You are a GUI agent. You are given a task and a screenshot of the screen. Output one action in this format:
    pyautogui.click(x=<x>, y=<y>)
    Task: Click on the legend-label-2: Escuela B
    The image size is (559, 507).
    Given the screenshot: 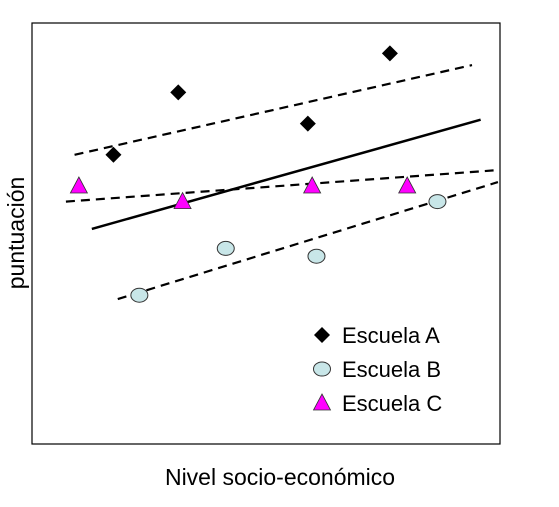 What is the action you would take?
    pyautogui.click(x=391, y=369)
    